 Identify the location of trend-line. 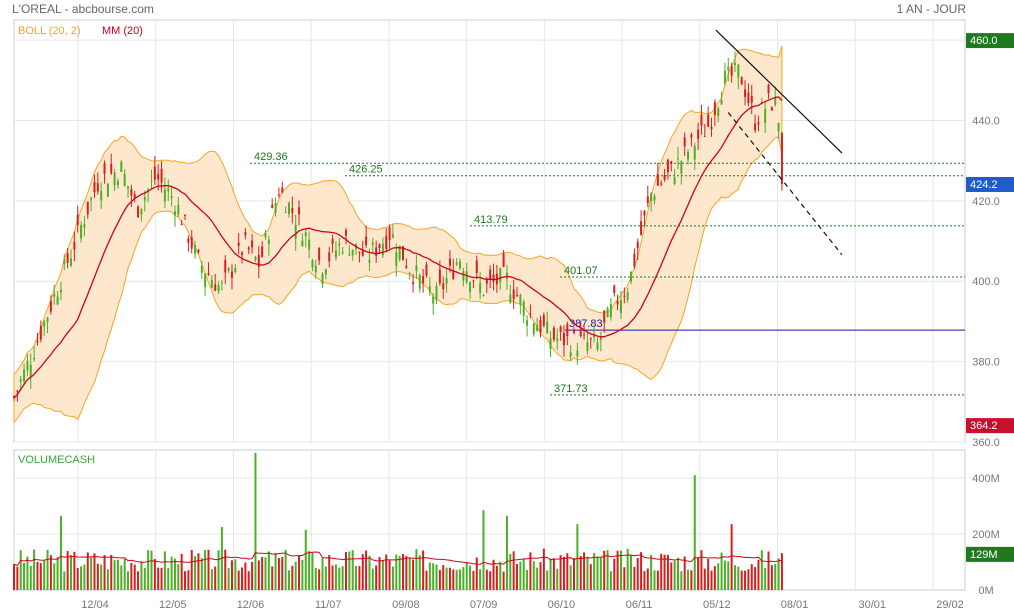
(785, 184).